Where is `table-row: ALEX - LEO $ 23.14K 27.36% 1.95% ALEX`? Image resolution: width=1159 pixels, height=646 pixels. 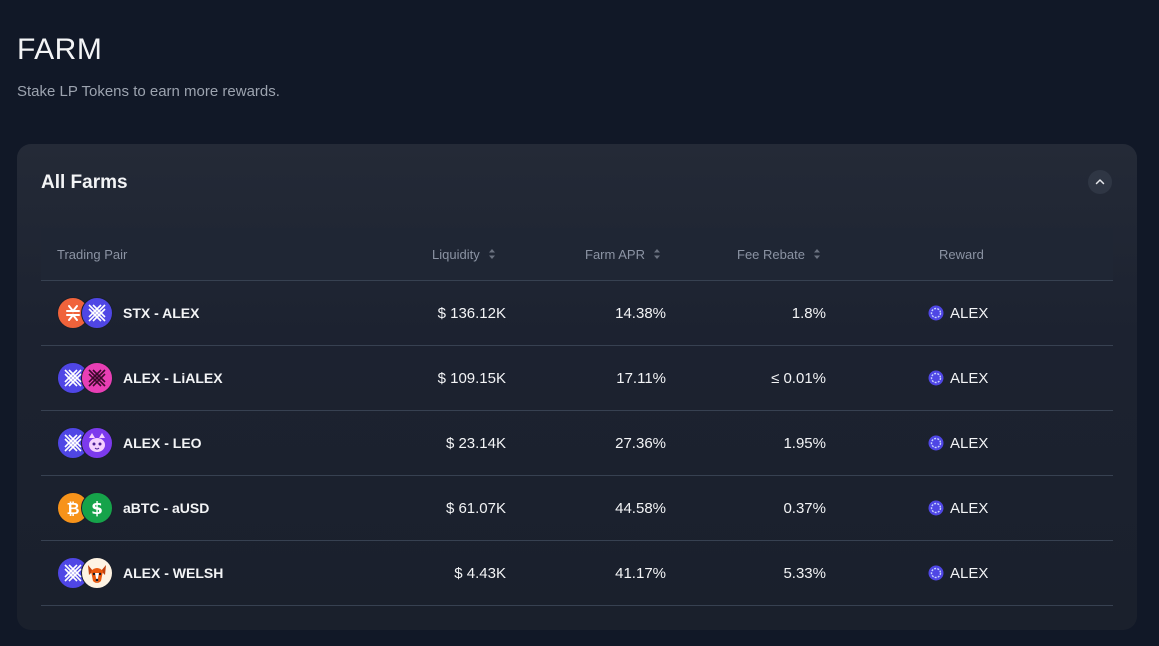
table-row: ALEX - LEO $ 23.14K 27.36% 1.95% ALEX is located at coordinates (577, 443).